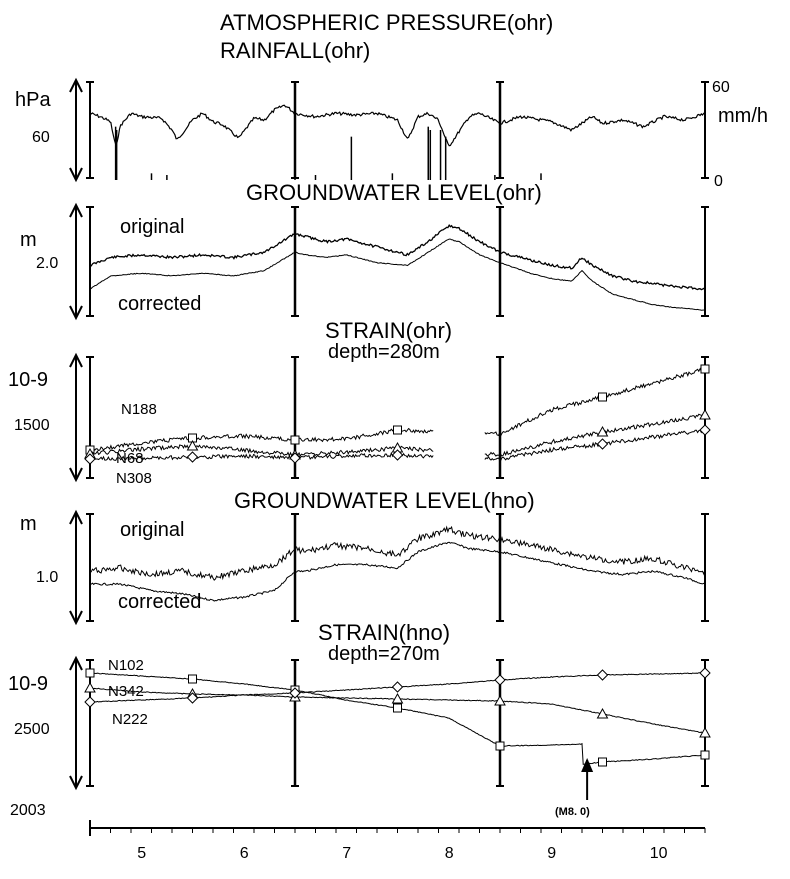 The width and height of the screenshot is (790, 879). What do you see at coordinates (384, 632) in the screenshot?
I see `panel-title: STRAIN(hno)` at bounding box center [384, 632].